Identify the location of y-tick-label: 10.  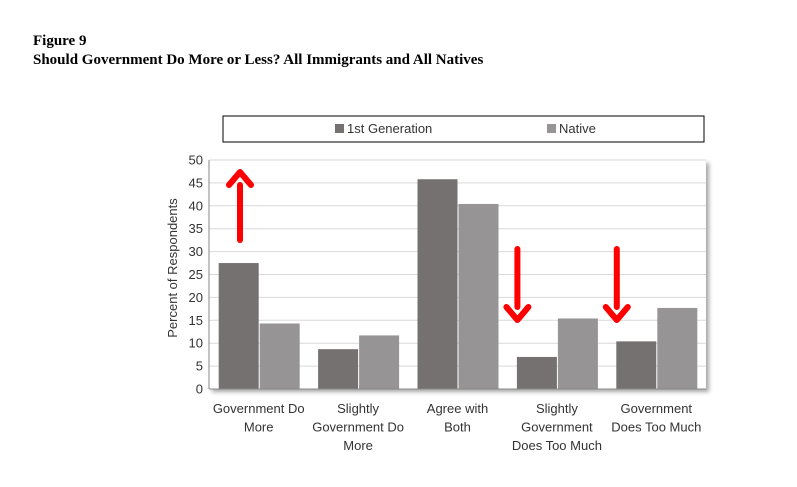
(196, 343).